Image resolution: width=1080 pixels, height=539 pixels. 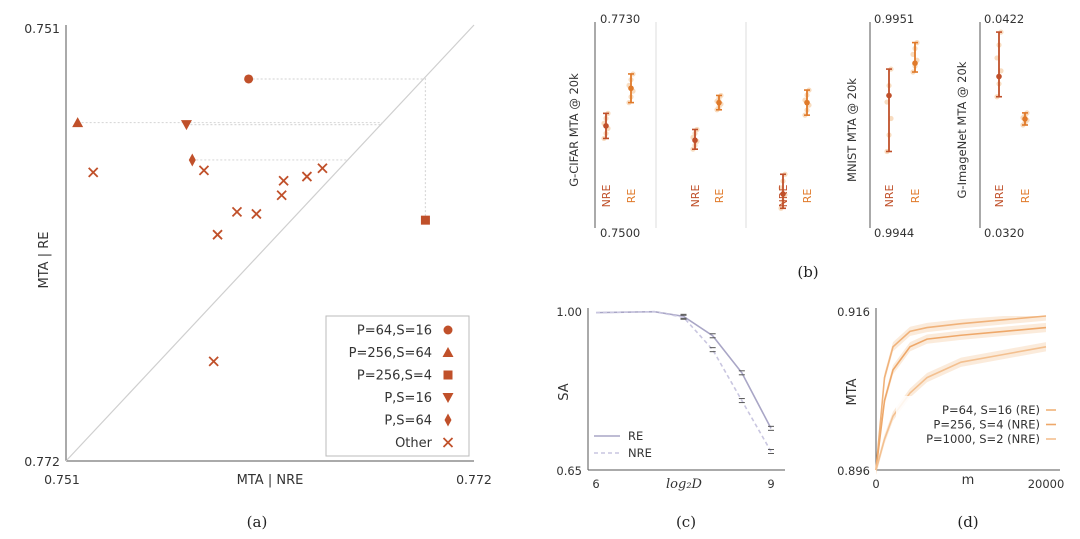 I want to click on c-line-re, so click(x=683, y=369).